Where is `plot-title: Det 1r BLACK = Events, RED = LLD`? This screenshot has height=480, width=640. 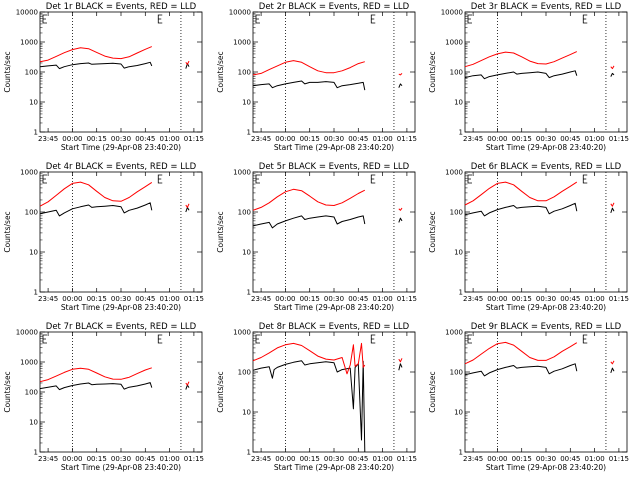 plot-title: Det 1r BLACK = Events, RED = LLD is located at coordinates (121, 7).